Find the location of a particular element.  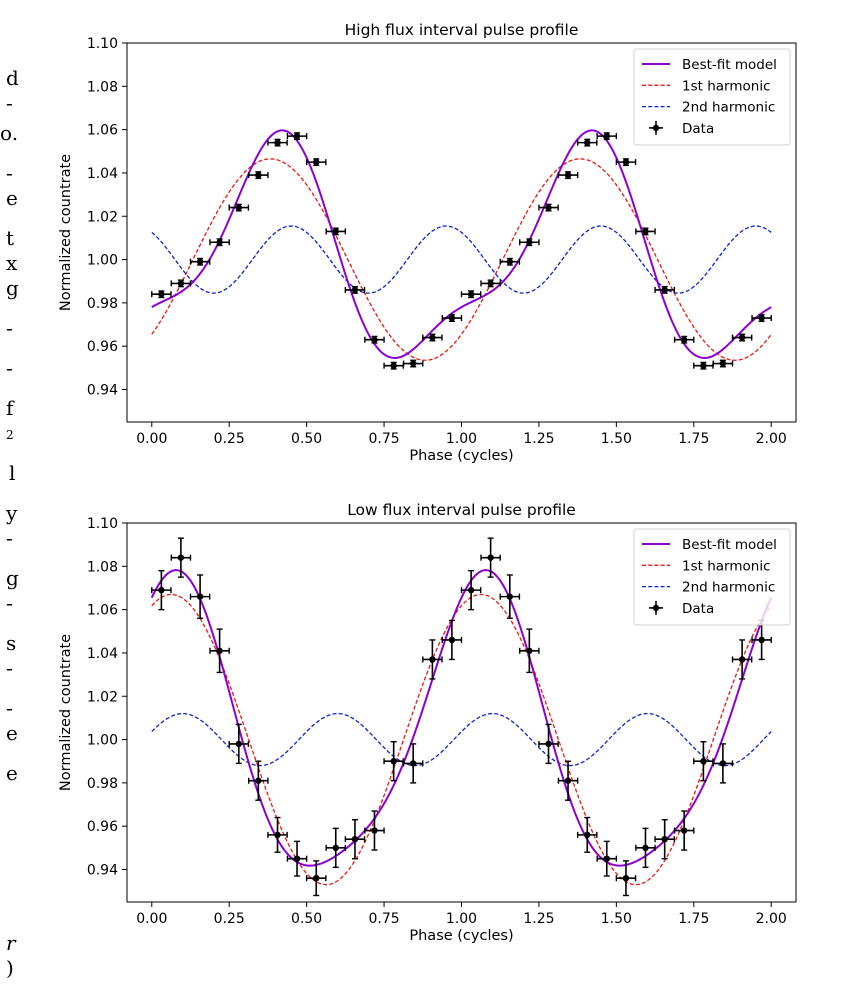

x-tick-label: 1.50 is located at coordinates (616, 439).